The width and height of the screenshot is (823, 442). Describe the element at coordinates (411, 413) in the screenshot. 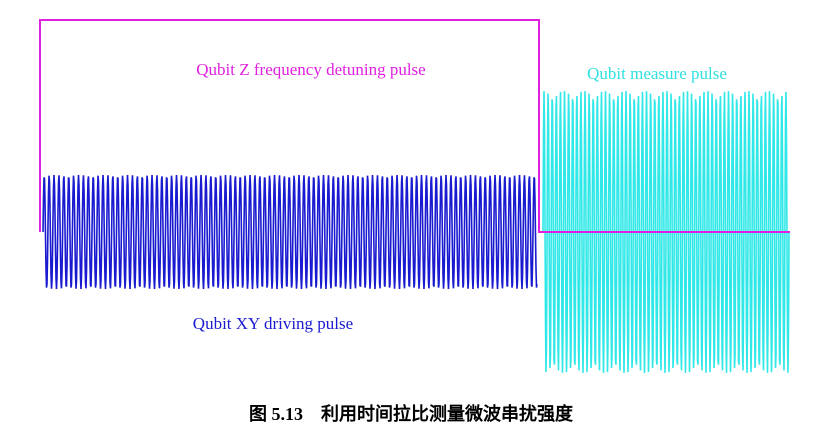

I see `caption: 图 5.13 利用时间拉比测量微波串扰强度` at that location.